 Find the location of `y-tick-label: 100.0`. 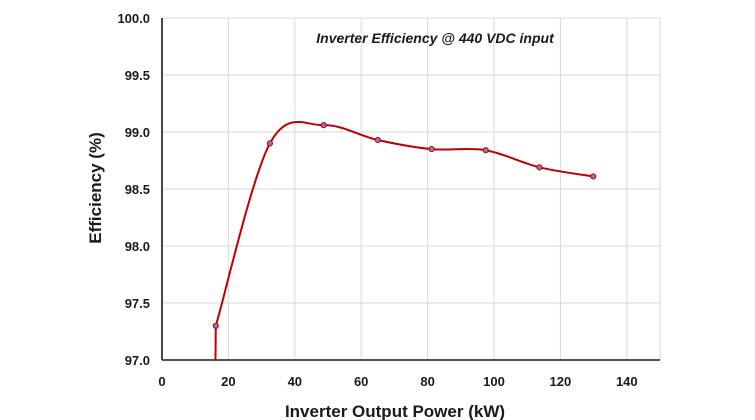

y-tick-label: 100.0 is located at coordinates (133, 18).